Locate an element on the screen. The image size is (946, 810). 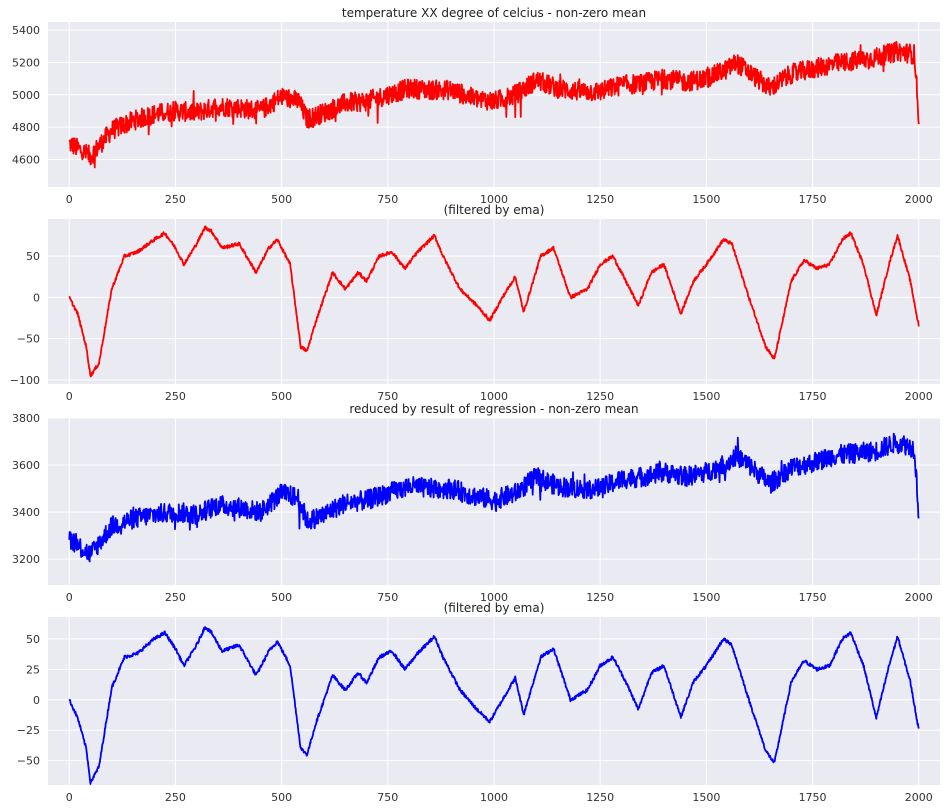
y-tick-label: 3600 is located at coordinates (26, 465).